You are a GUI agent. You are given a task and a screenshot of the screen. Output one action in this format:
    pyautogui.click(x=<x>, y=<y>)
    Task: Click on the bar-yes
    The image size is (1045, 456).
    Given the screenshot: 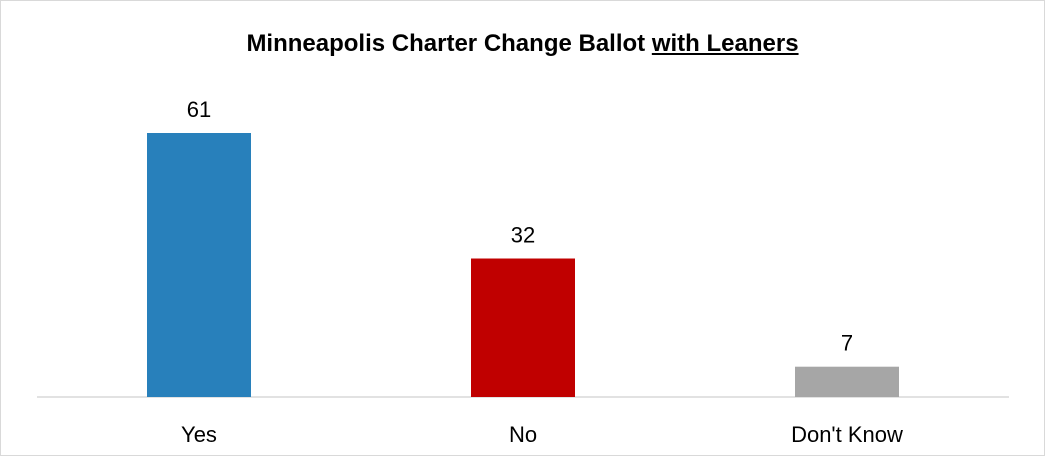 What is the action you would take?
    pyautogui.click(x=199, y=265)
    